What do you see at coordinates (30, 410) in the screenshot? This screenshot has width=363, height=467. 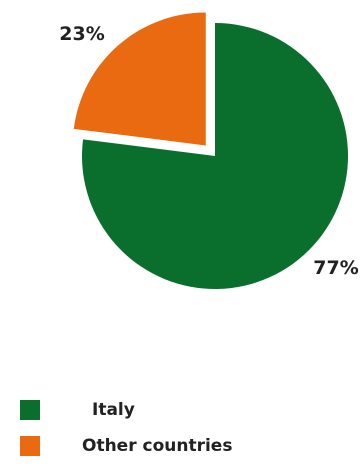 I see `legend-swatch-italy` at bounding box center [30, 410].